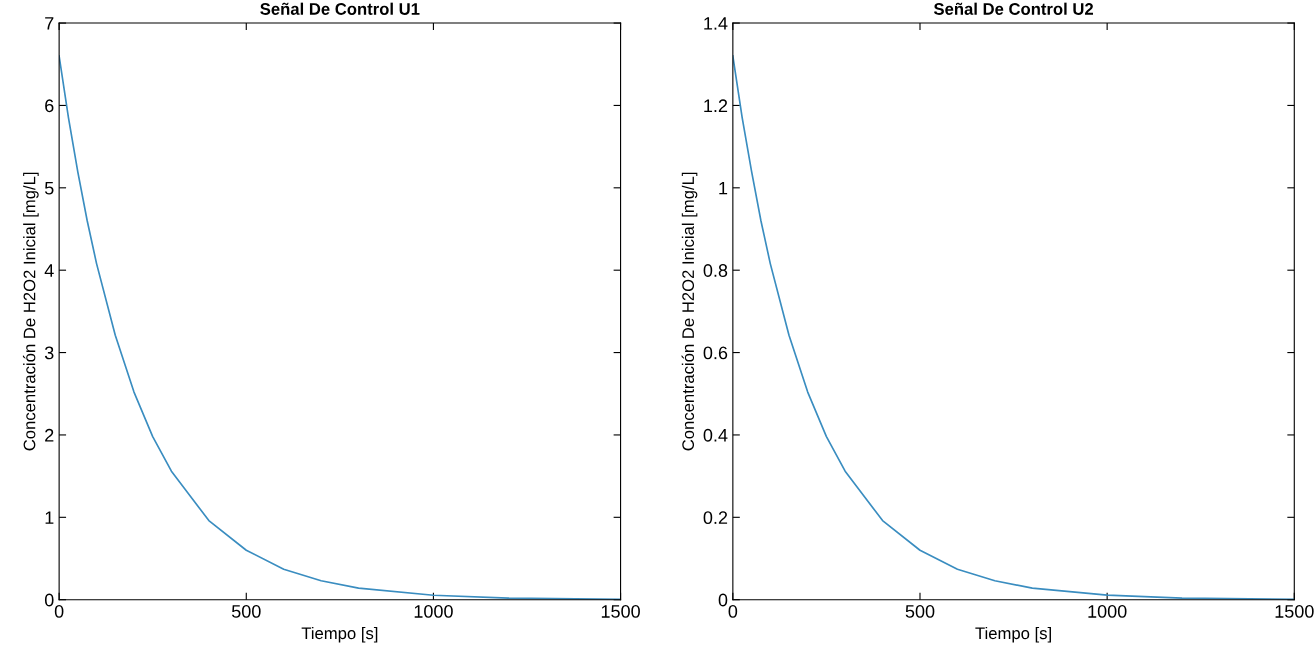 The width and height of the screenshot is (1314, 659). What do you see at coordinates (49, 270) in the screenshot?
I see `y-tick-label: 4` at bounding box center [49, 270].